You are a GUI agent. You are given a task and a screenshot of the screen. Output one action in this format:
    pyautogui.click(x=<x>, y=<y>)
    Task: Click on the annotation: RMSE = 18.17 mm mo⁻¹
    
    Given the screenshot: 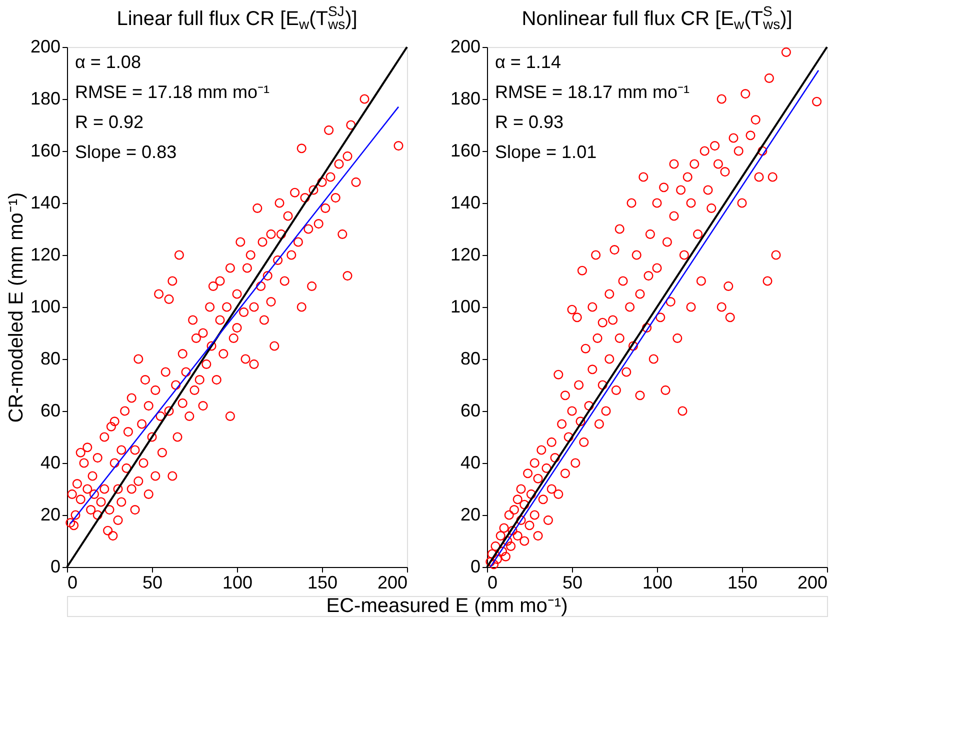 What is the action you would take?
    pyautogui.click(x=592, y=92)
    